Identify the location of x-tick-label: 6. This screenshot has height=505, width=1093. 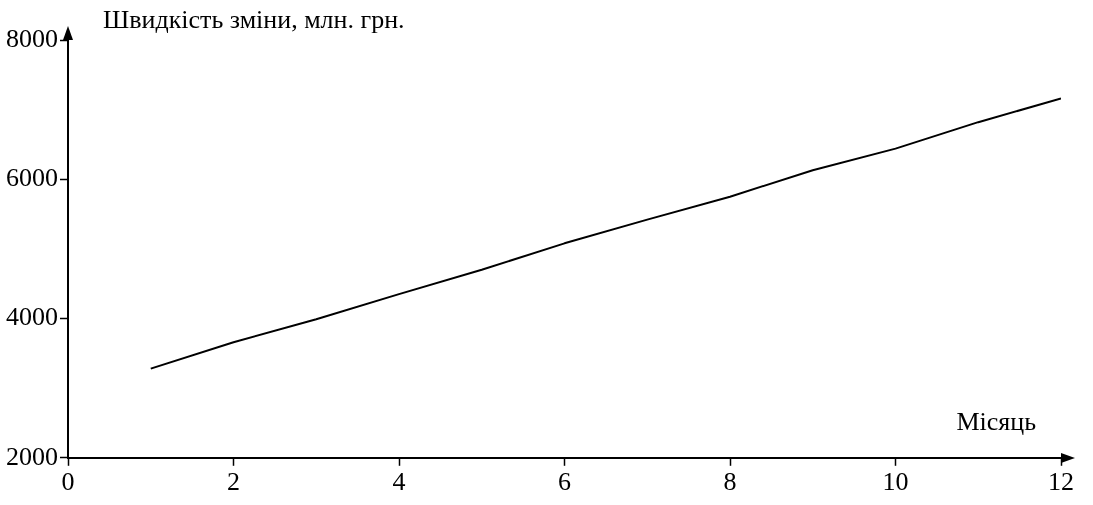
(564, 482).